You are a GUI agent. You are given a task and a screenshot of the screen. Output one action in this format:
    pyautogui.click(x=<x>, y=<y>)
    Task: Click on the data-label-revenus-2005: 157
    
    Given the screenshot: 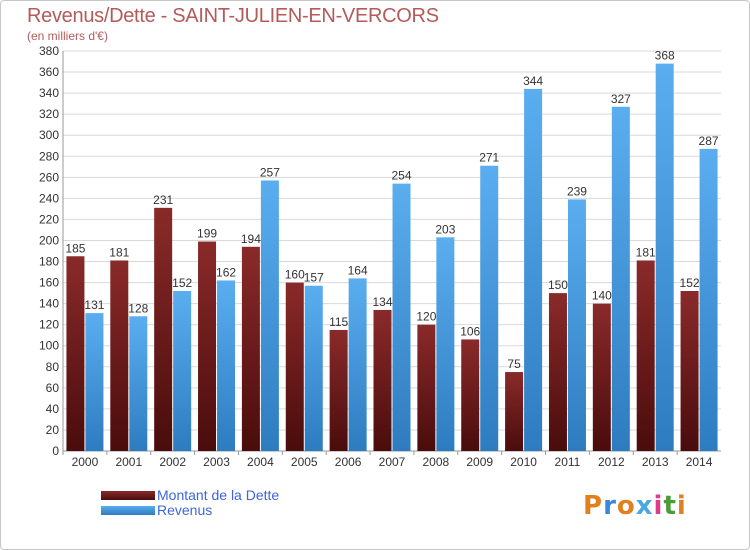 What is the action you would take?
    pyautogui.click(x=314, y=278)
    